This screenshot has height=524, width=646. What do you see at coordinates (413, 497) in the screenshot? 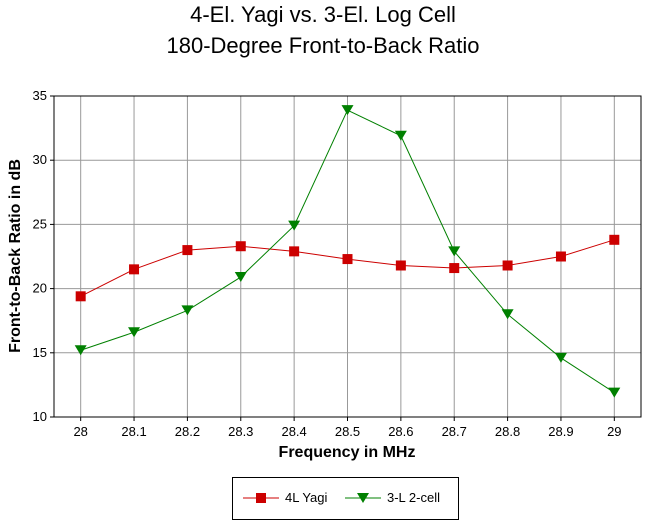
I see `legend-label-series-2: 3-L 2-cell` at bounding box center [413, 497].